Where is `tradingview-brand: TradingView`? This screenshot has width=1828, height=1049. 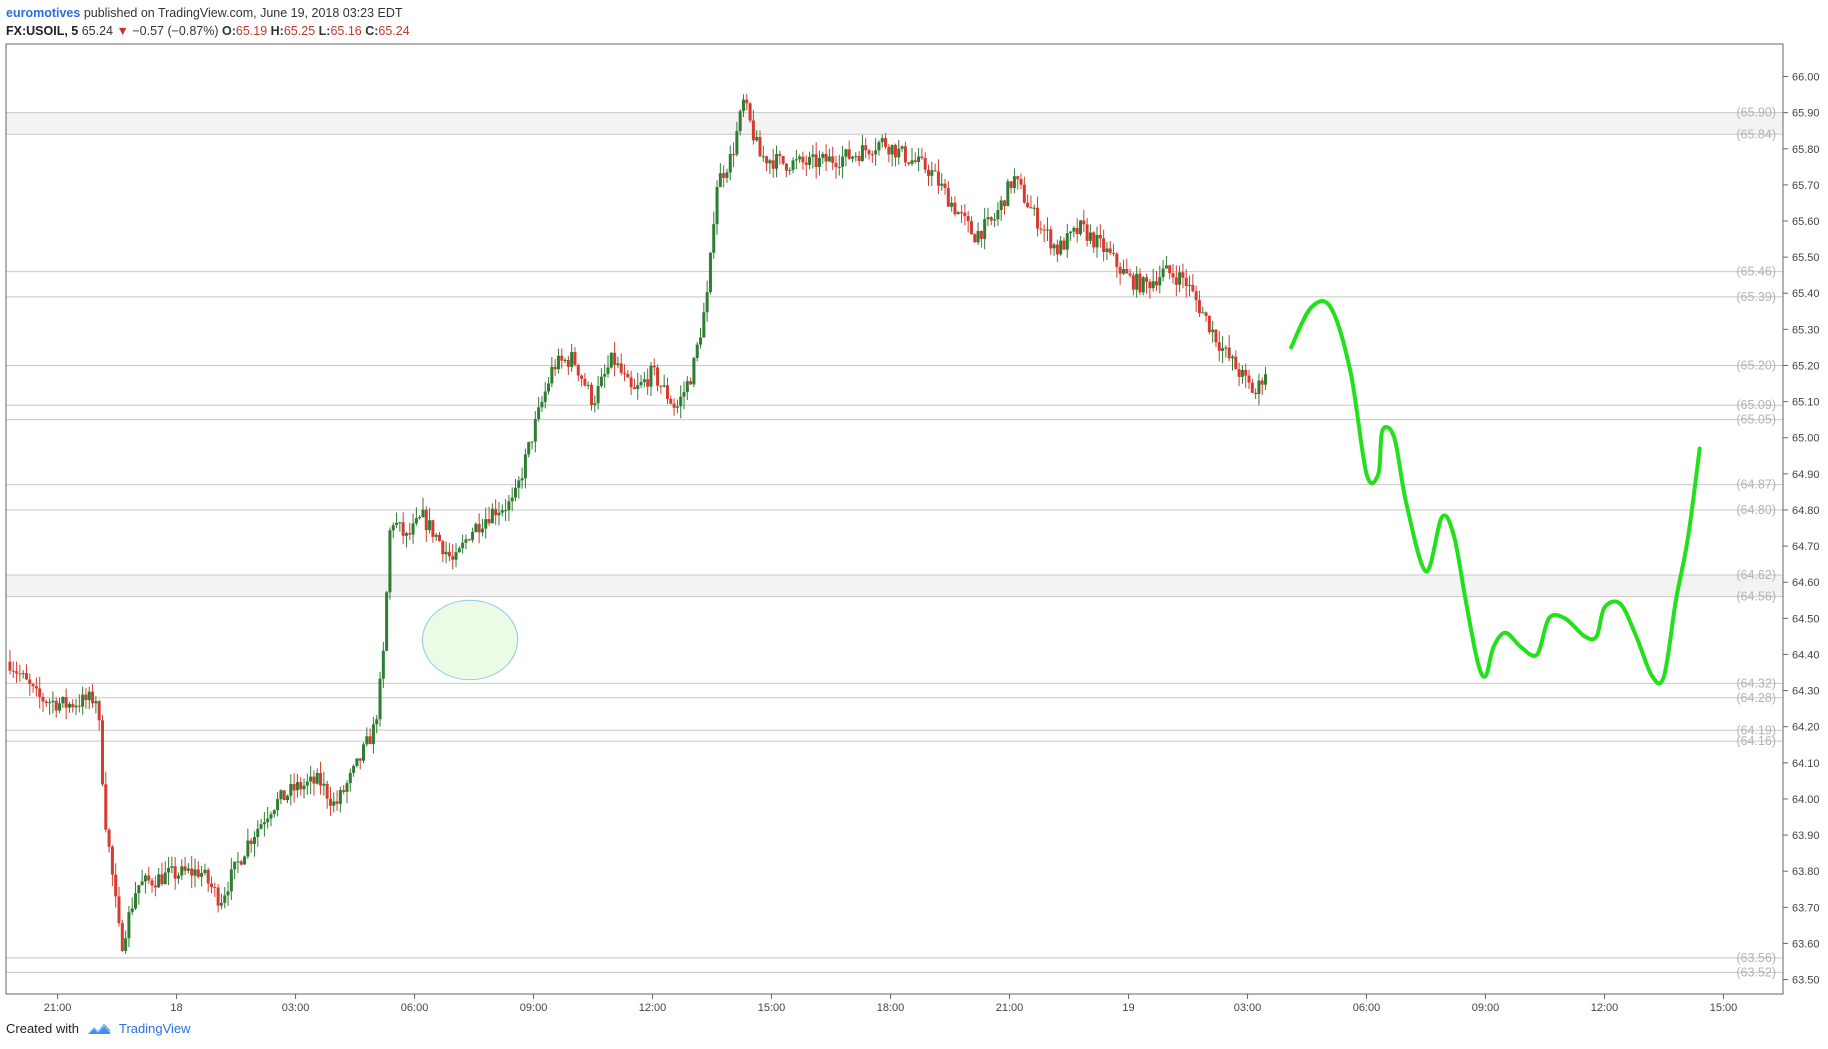 tradingview-brand: TradingView is located at coordinates (154, 1028).